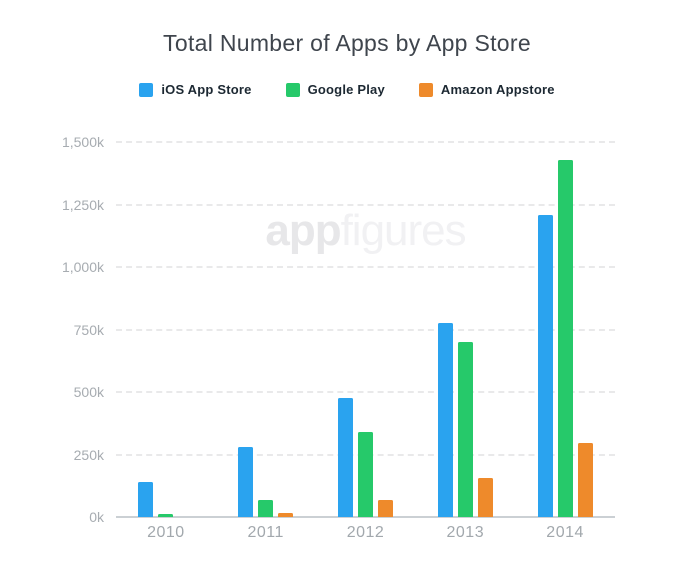 This screenshot has width=694, height=578. I want to click on bar-google-play-2010, so click(166, 515).